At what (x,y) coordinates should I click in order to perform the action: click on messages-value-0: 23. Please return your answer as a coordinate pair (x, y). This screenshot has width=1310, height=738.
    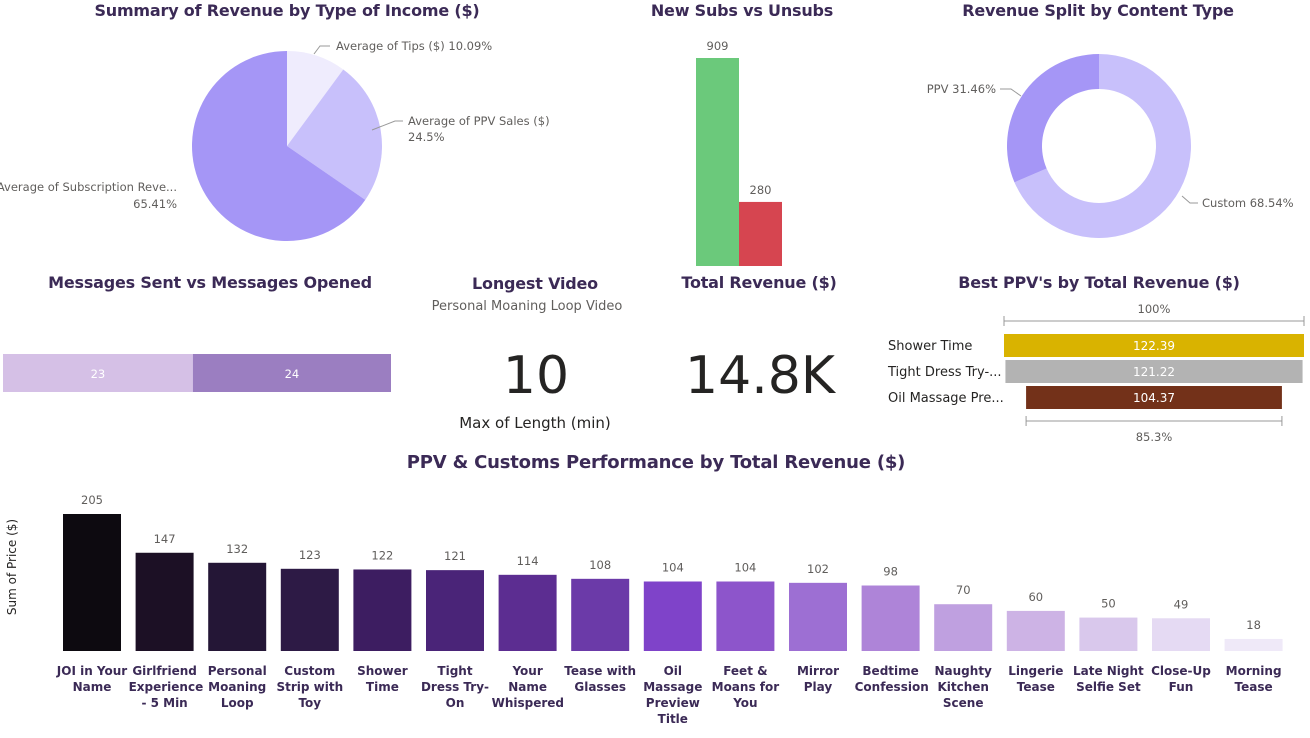
    Looking at the image, I should click on (98, 374).